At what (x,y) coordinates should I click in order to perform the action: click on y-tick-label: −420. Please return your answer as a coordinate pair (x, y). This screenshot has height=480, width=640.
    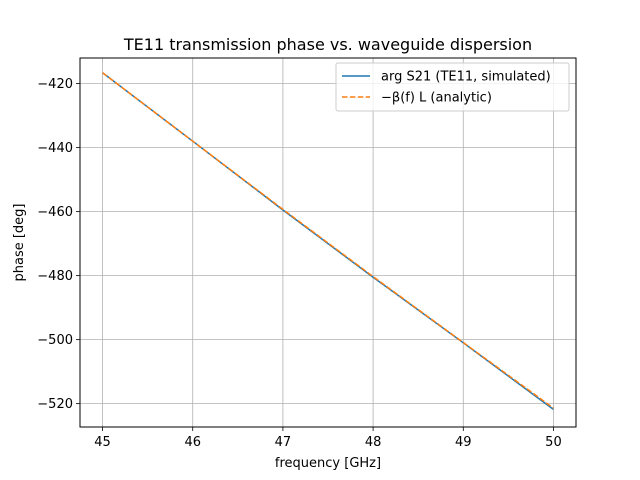
    Looking at the image, I should click on (55, 84).